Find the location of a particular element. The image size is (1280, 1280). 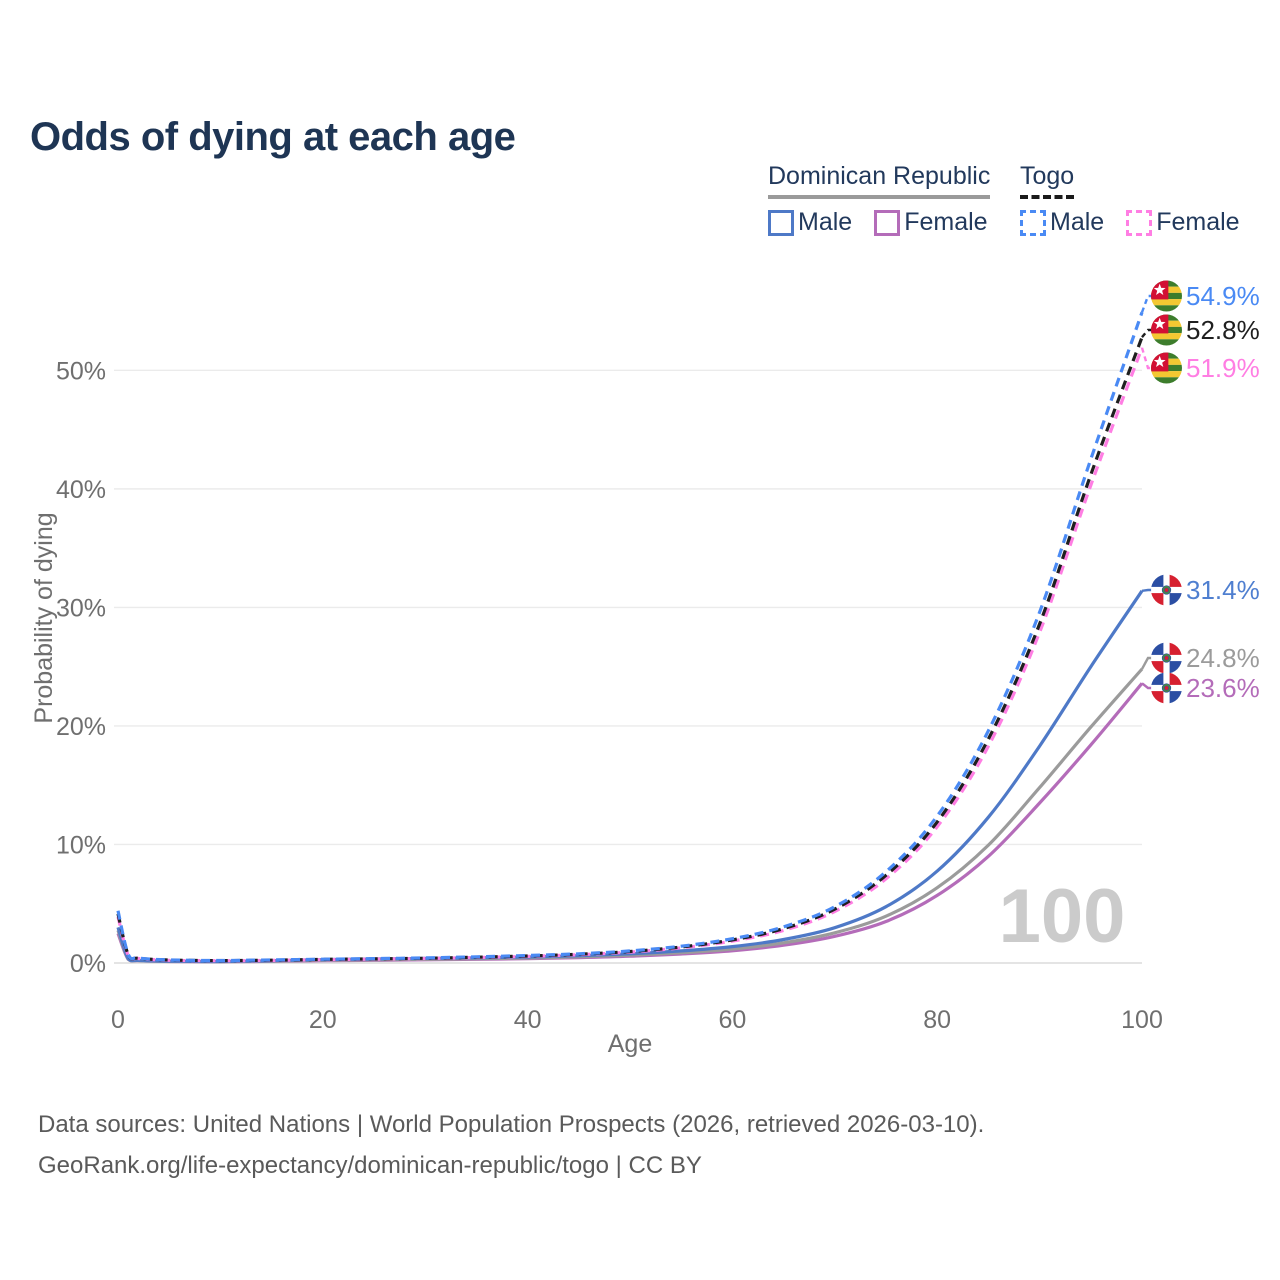

y-tick-label: 0% is located at coordinates (88, 964).